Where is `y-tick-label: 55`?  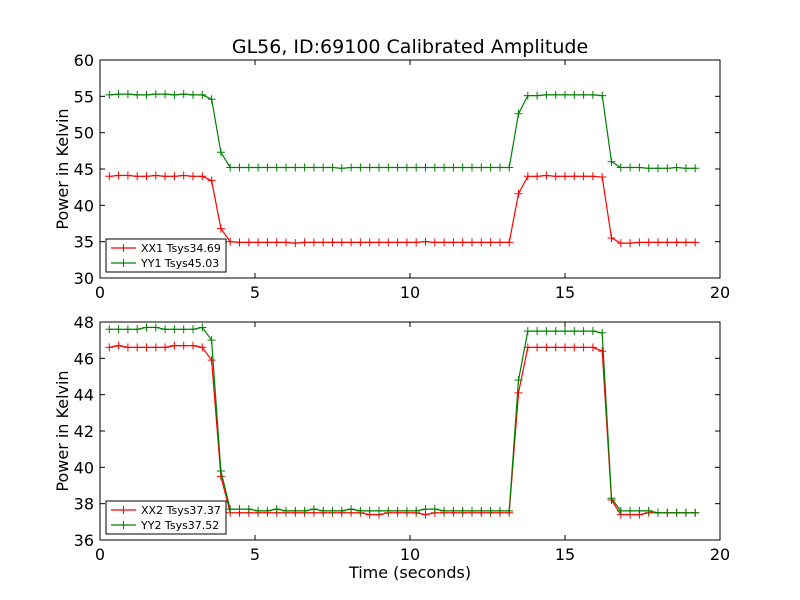 y-tick-label: 55 is located at coordinates (84, 96).